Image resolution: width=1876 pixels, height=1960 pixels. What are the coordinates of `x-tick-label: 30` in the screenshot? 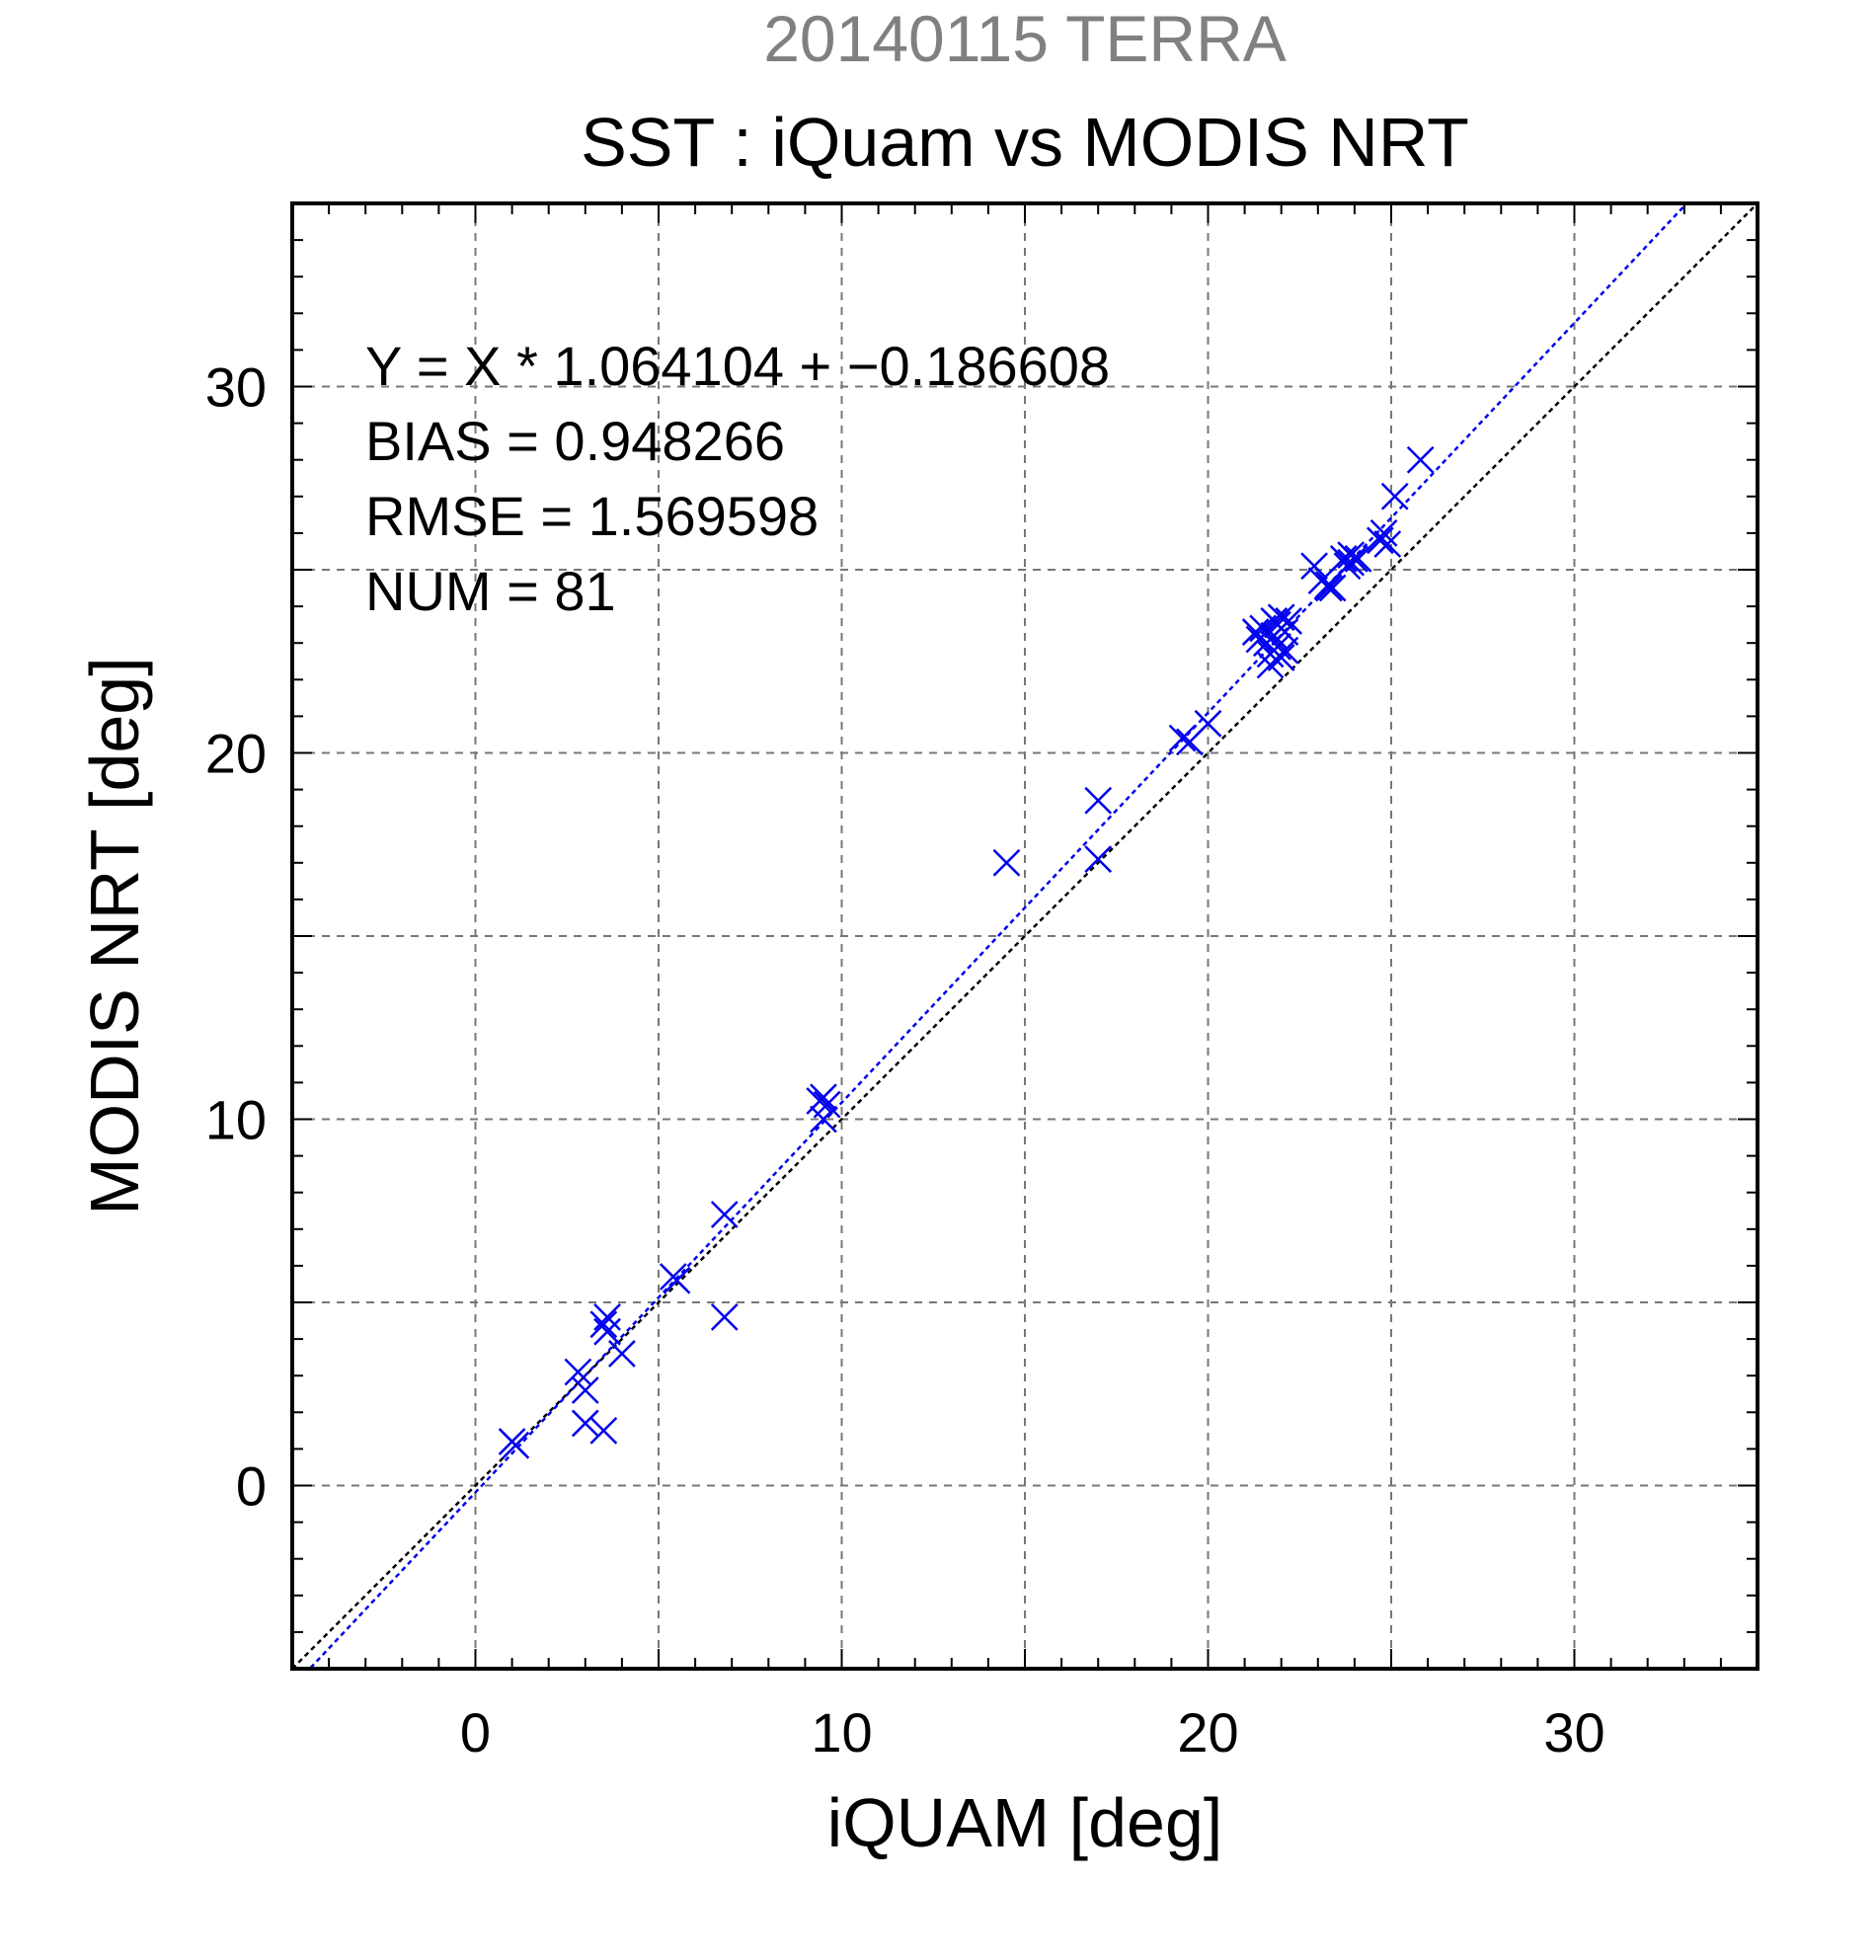 It's located at (1574, 1732).